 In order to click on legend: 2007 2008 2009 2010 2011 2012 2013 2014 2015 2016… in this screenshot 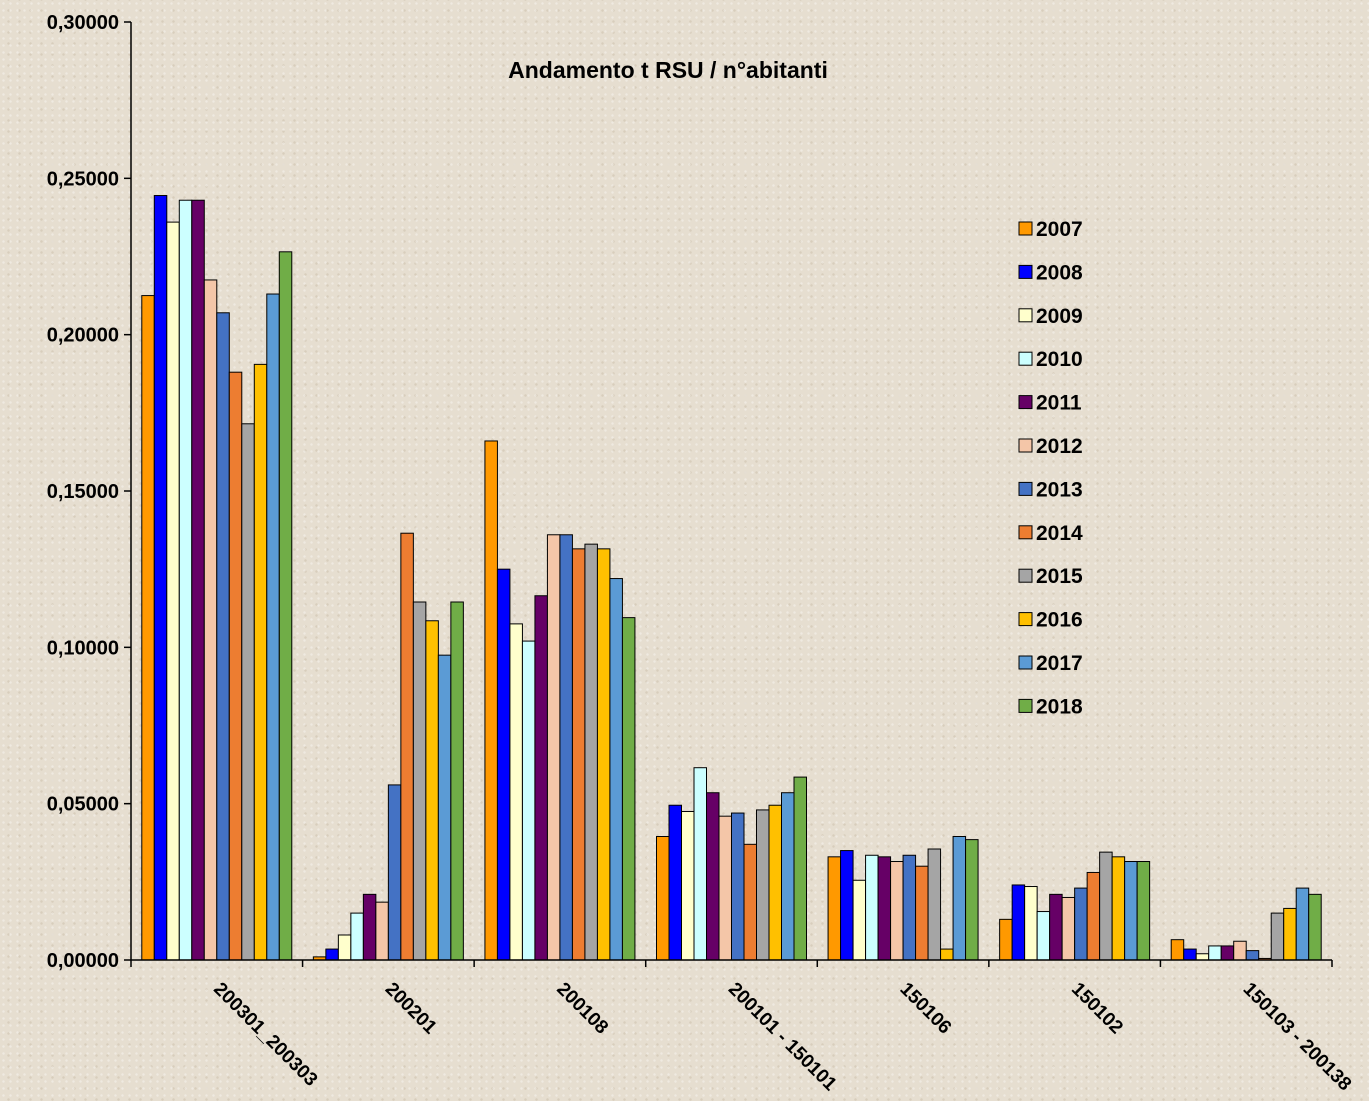, I will do `click(1050, 468)`.